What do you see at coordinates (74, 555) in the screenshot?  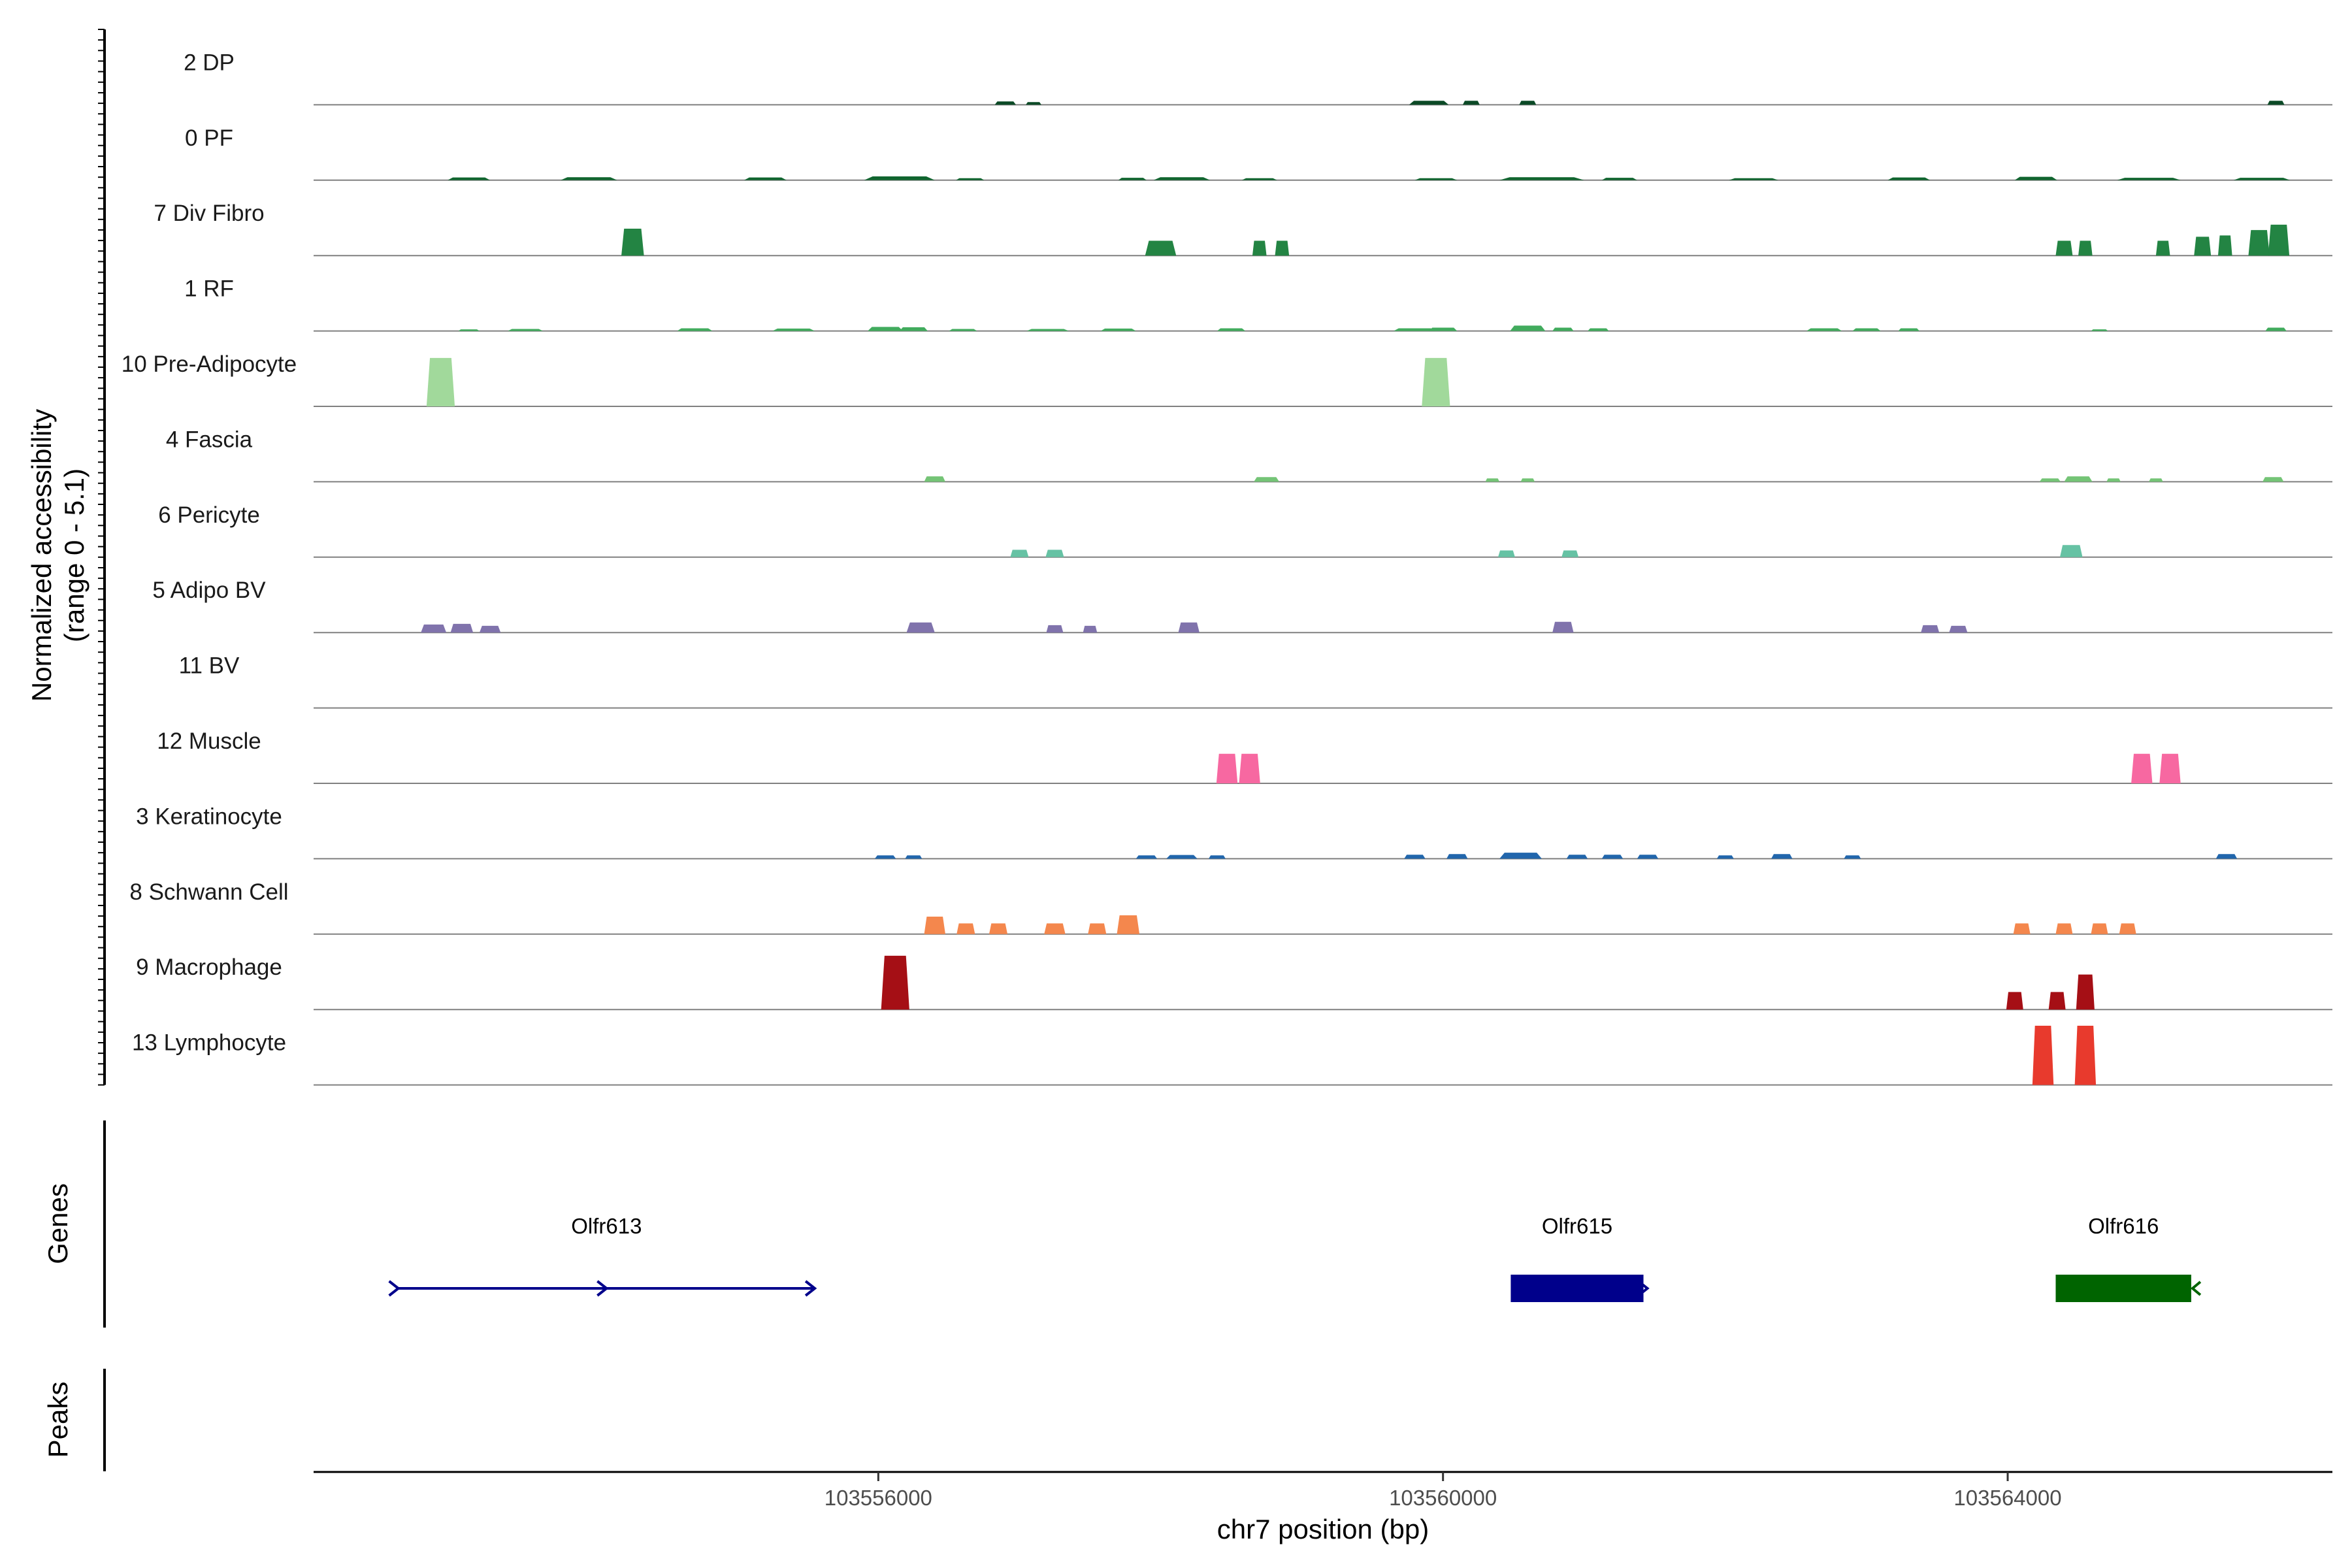 I see `y-axis-title-line2: (range 0 - 5.1)` at bounding box center [74, 555].